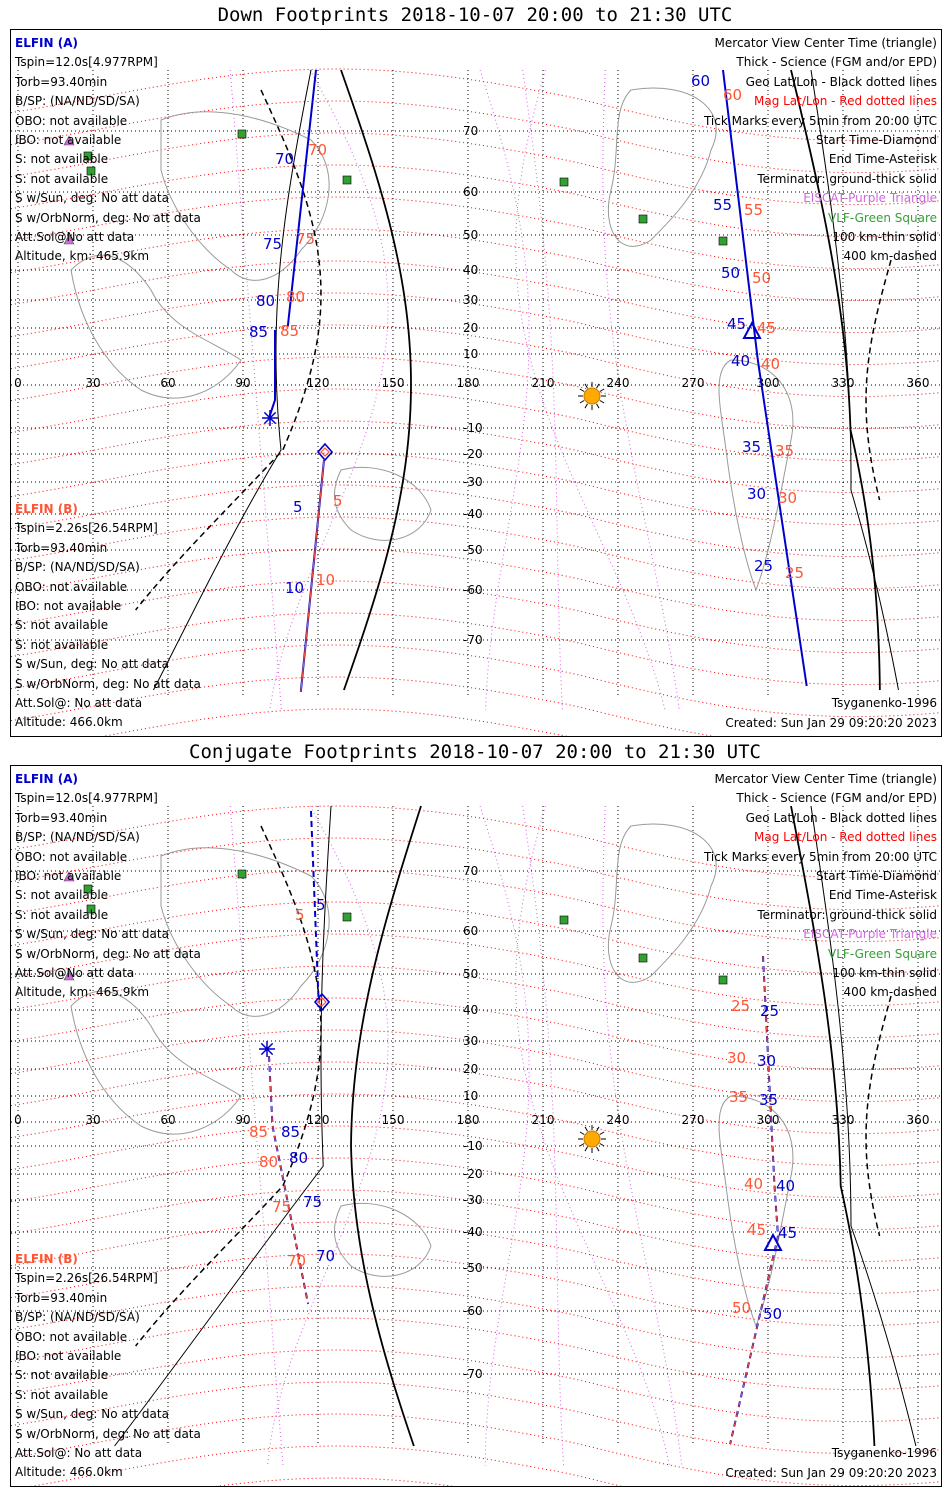 Image resolution: width=950 pixels, height=1500 pixels. Describe the element at coordinates (473, 550) in the screenshot. I see `lat-tick-label: -50` at that location.